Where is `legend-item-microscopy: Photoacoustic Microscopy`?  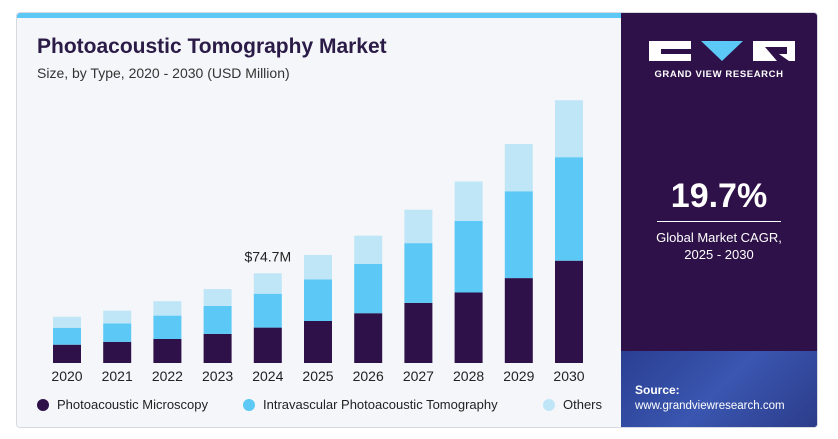
legend-item-microscopy: Photoacoustic Microscopy is located at coordinates (122, 404).